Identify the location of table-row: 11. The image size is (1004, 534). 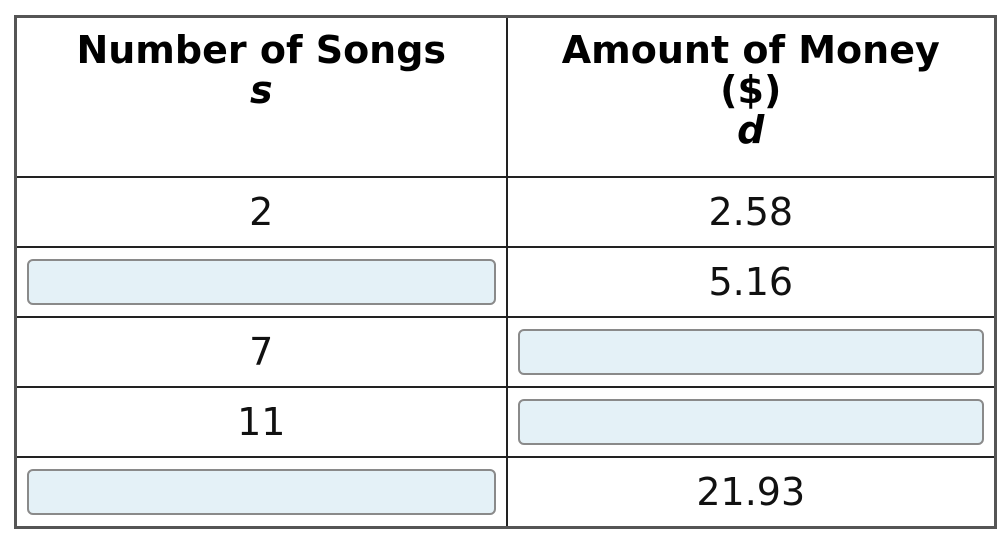
(505, 422).